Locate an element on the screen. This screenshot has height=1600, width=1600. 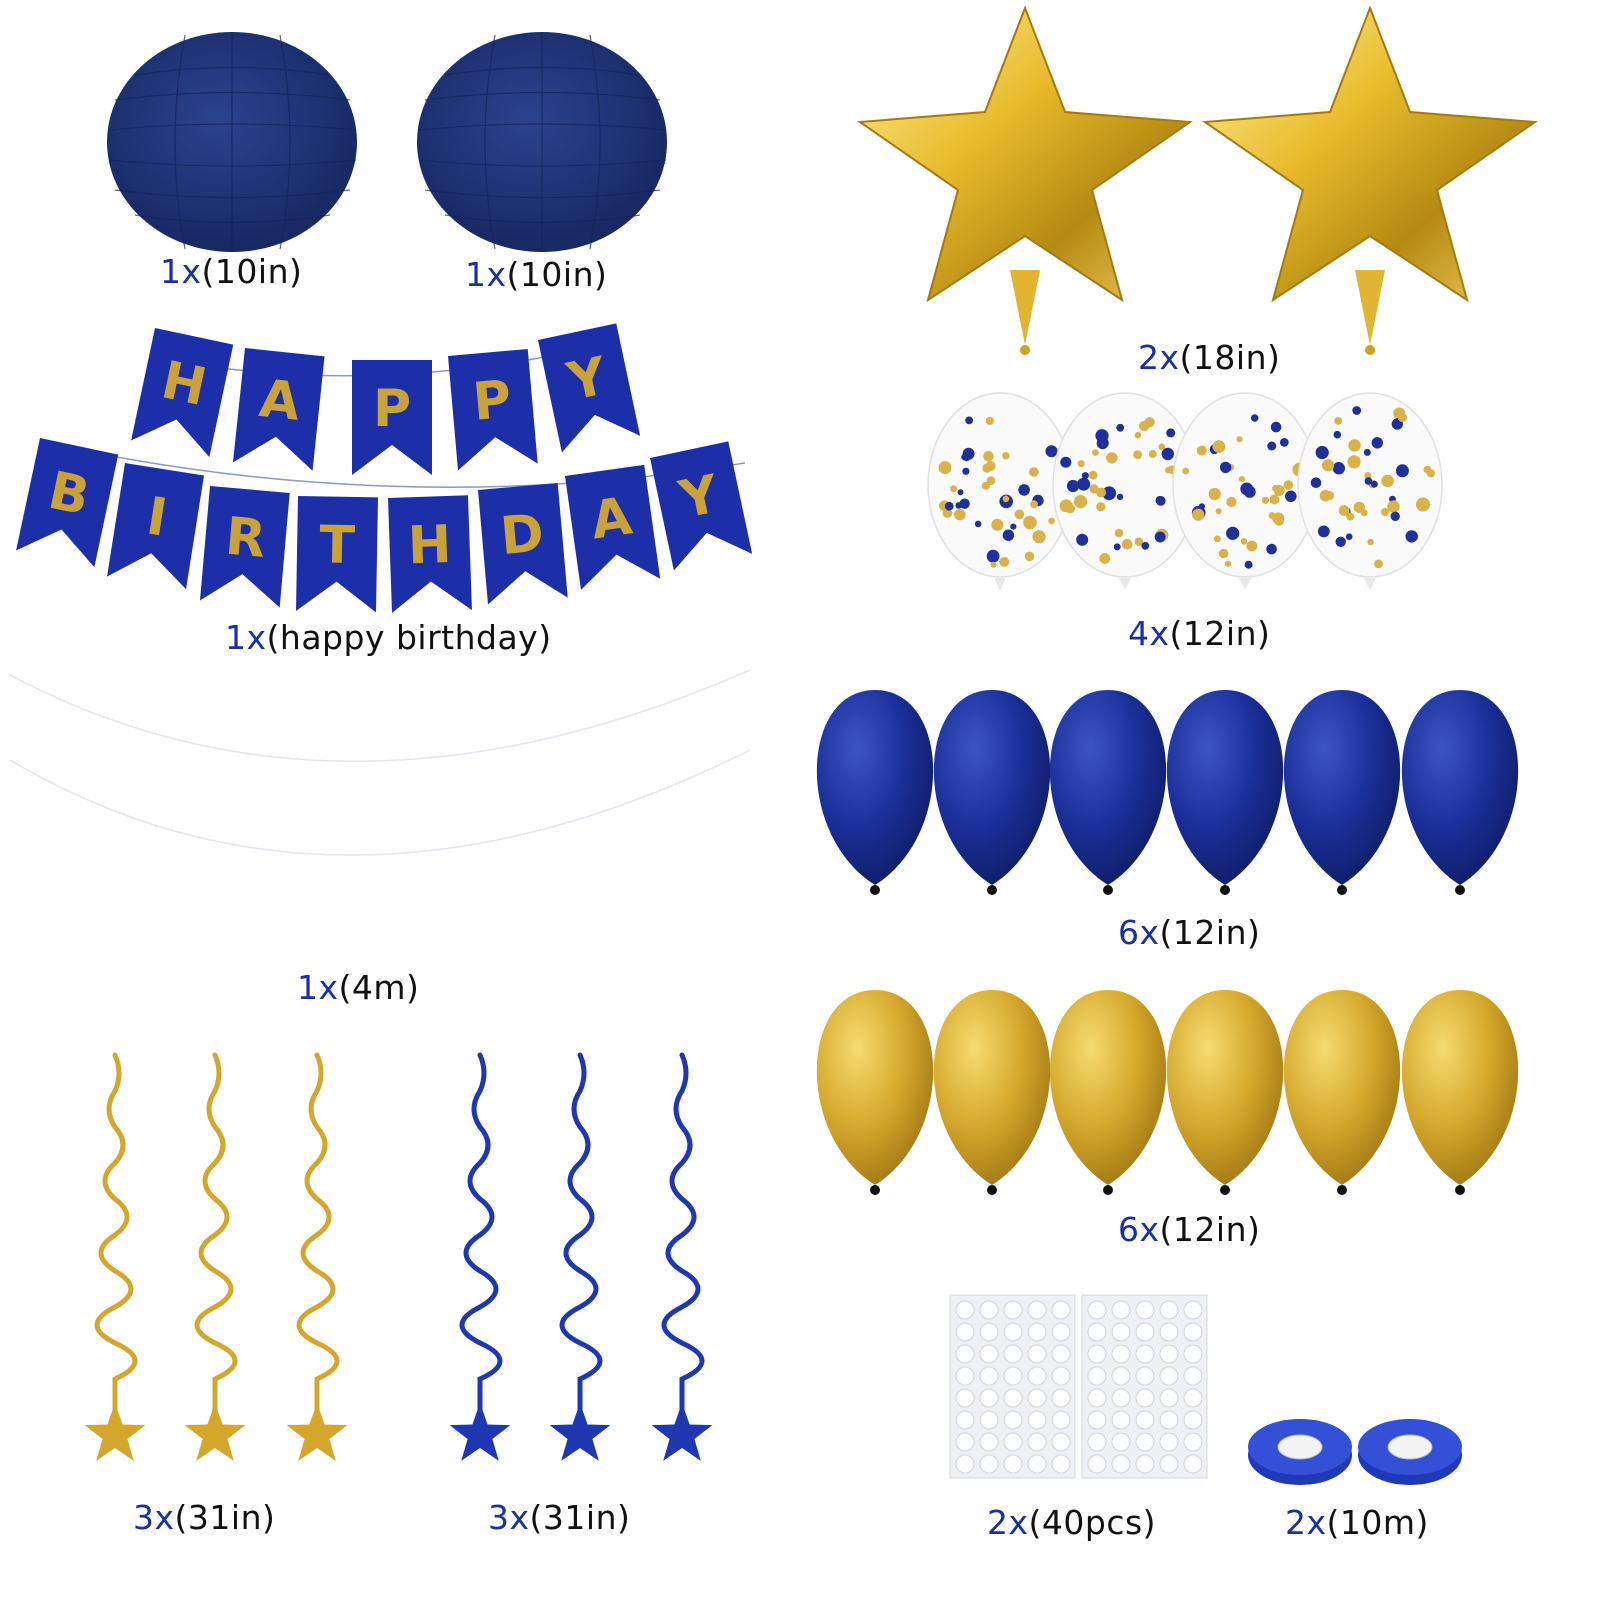
banner-flag-d: D is located at coordinates (523, 544).